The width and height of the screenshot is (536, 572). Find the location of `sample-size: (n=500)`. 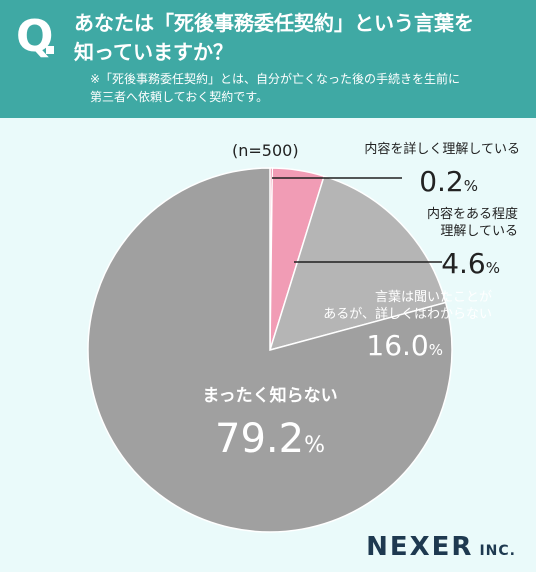

sample-size: (n=500) is located at coordinates (265, 150).